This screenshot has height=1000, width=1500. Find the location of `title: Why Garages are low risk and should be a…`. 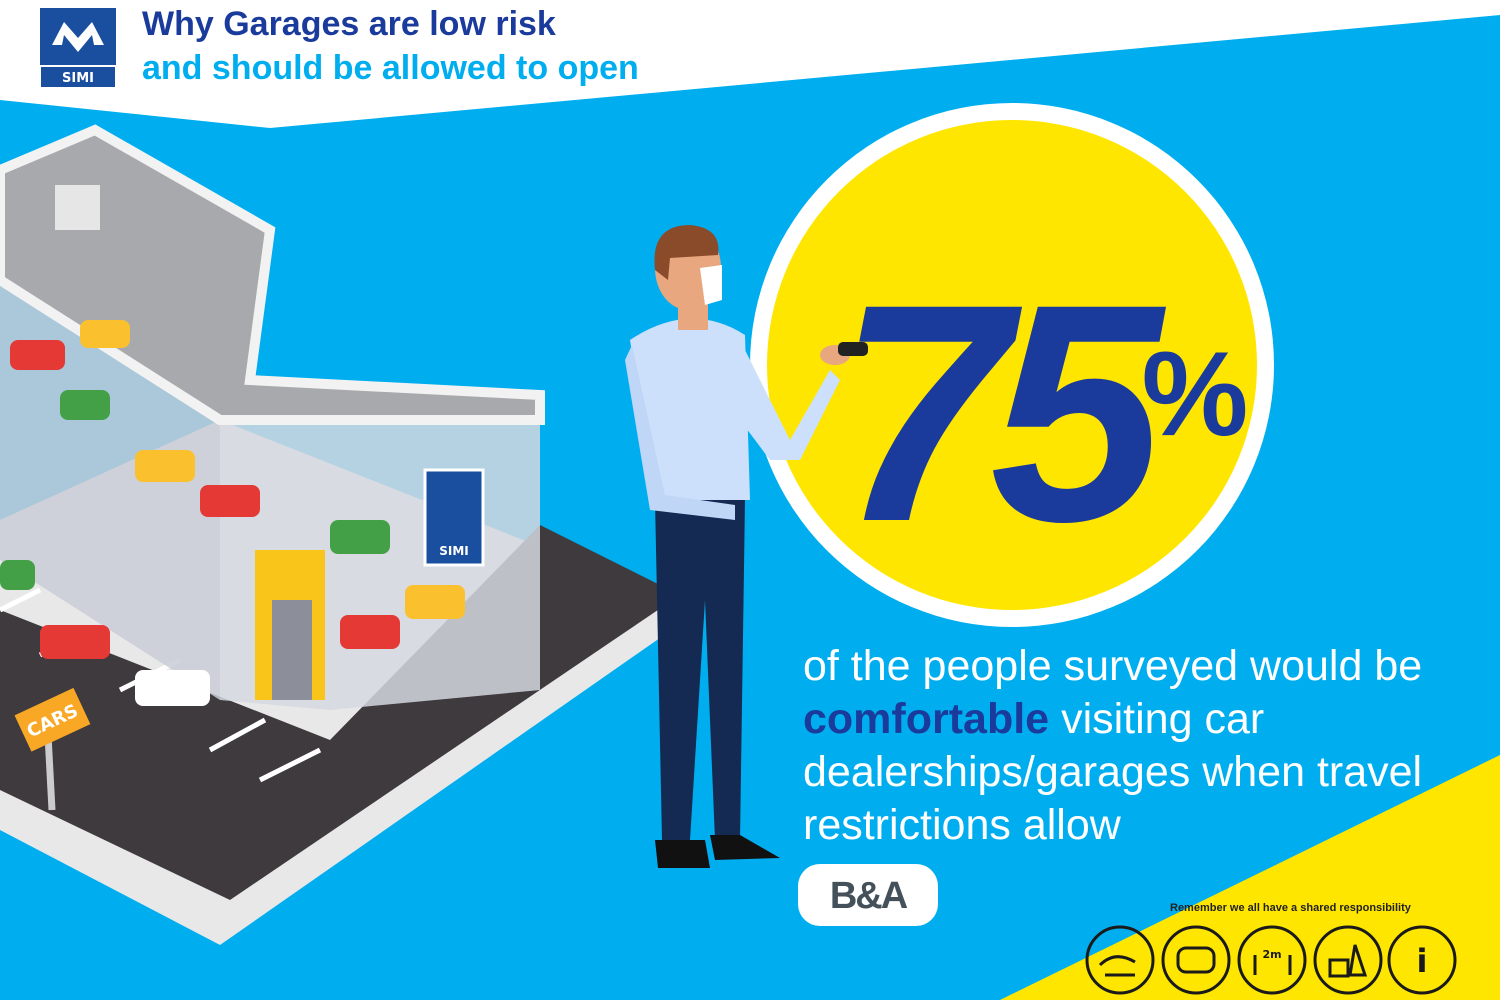

title: Why Garages are low risk and should be a… is located at coordinates (390, 46).